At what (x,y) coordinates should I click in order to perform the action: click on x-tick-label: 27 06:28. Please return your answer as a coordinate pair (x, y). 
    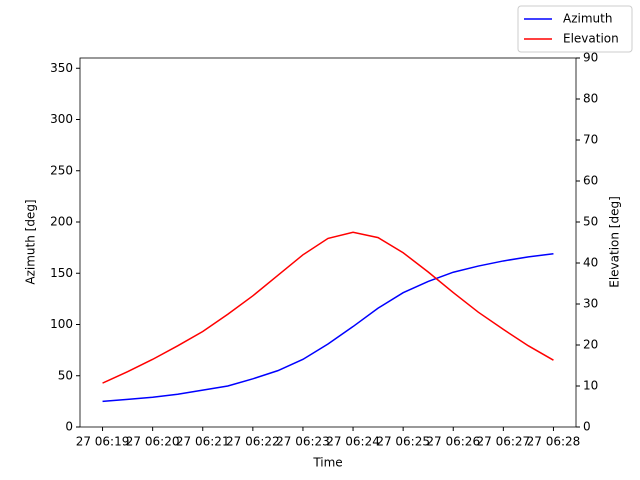
    Looking at the image, I should click on (554, 442).